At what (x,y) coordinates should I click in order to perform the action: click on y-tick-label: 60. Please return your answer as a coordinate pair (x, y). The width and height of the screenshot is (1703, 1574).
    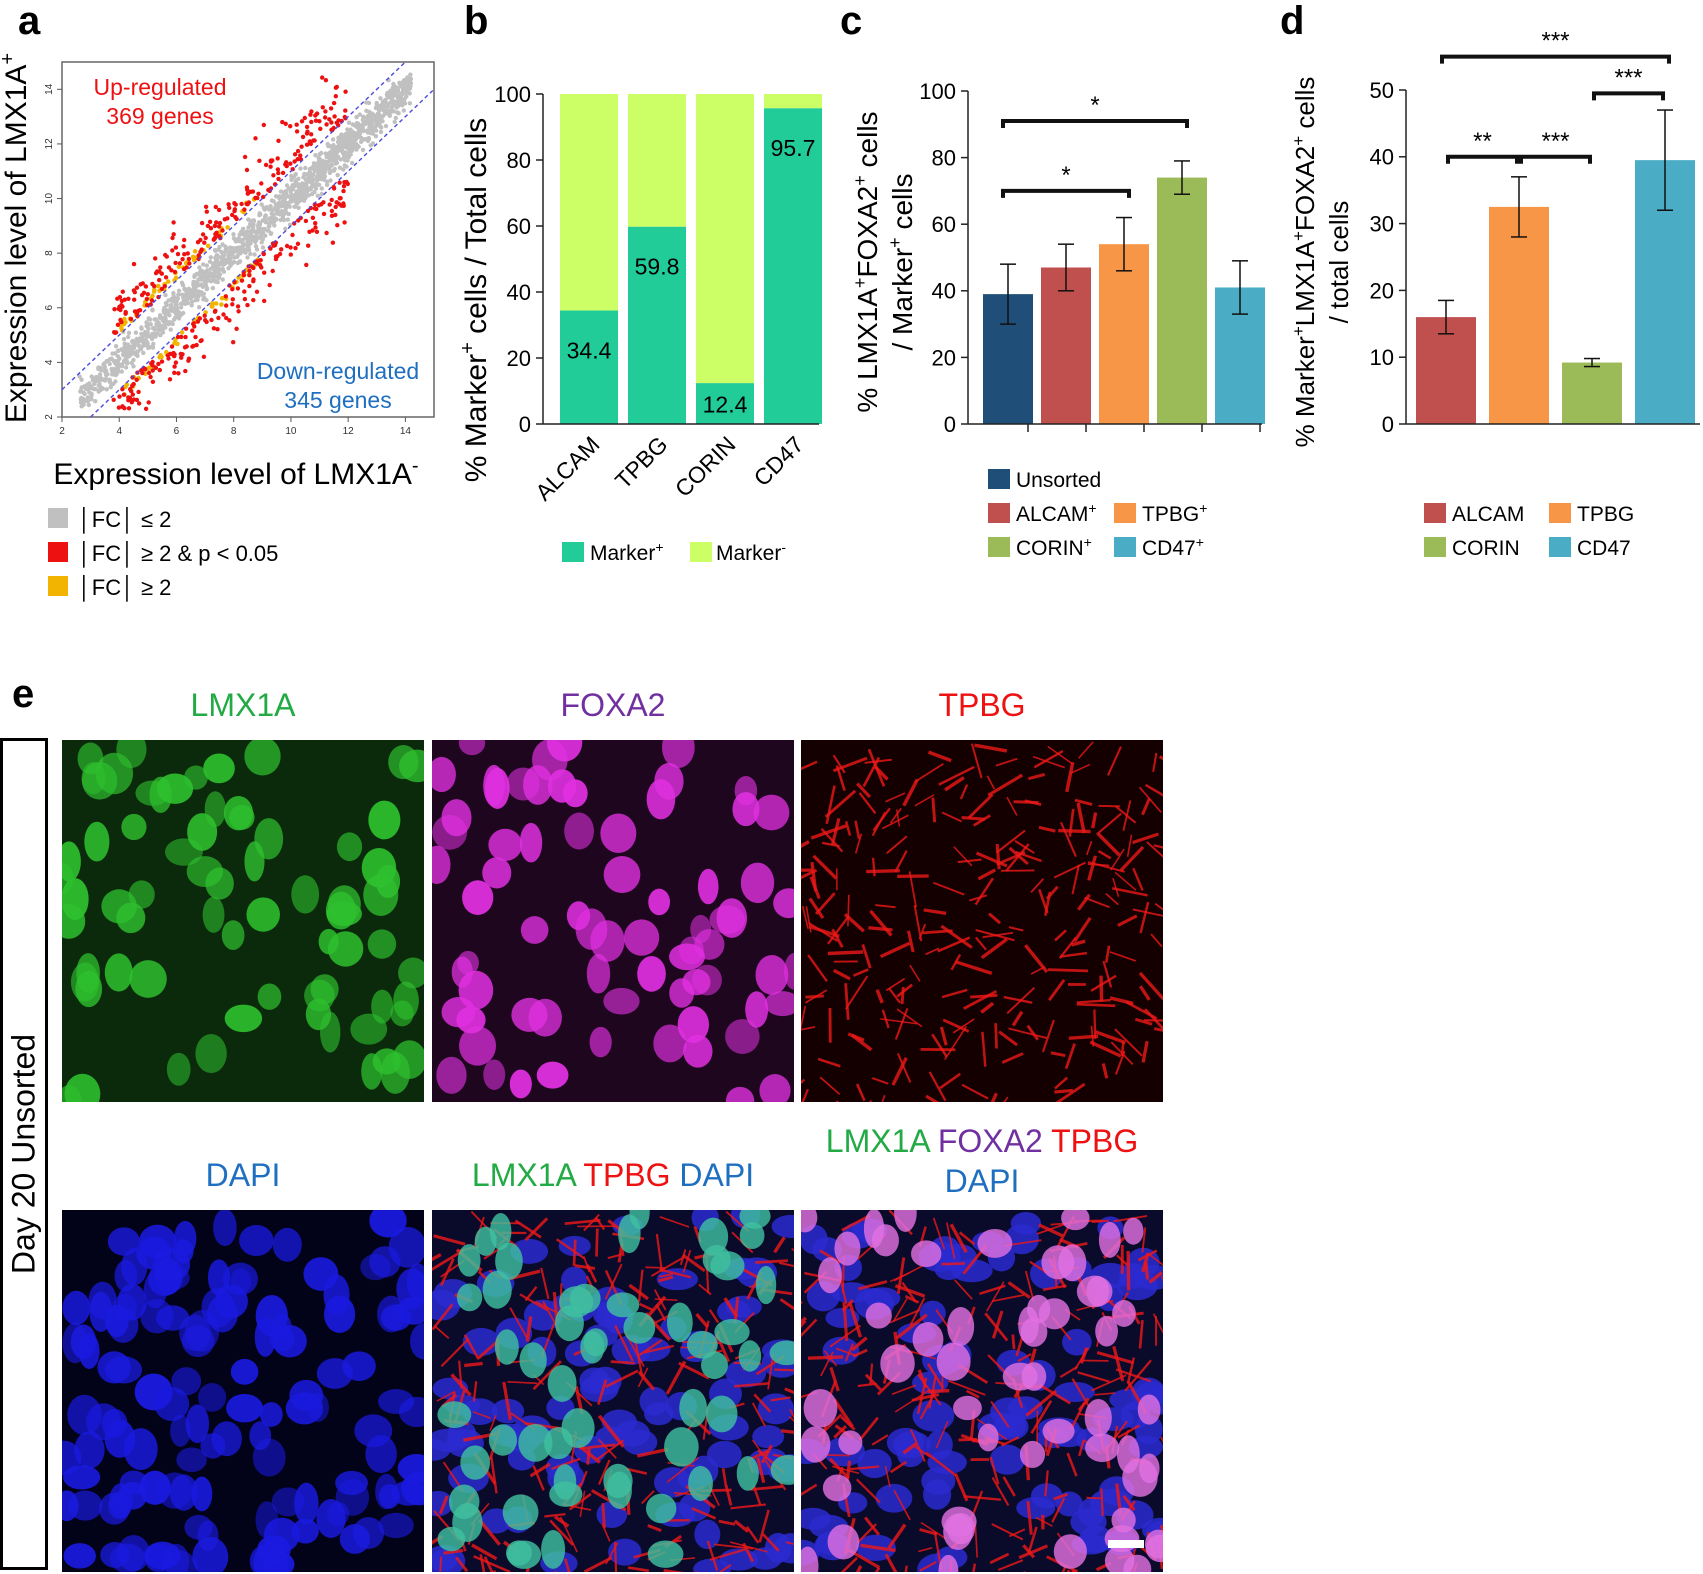
    Looking at the image, I should click on (519, 226).